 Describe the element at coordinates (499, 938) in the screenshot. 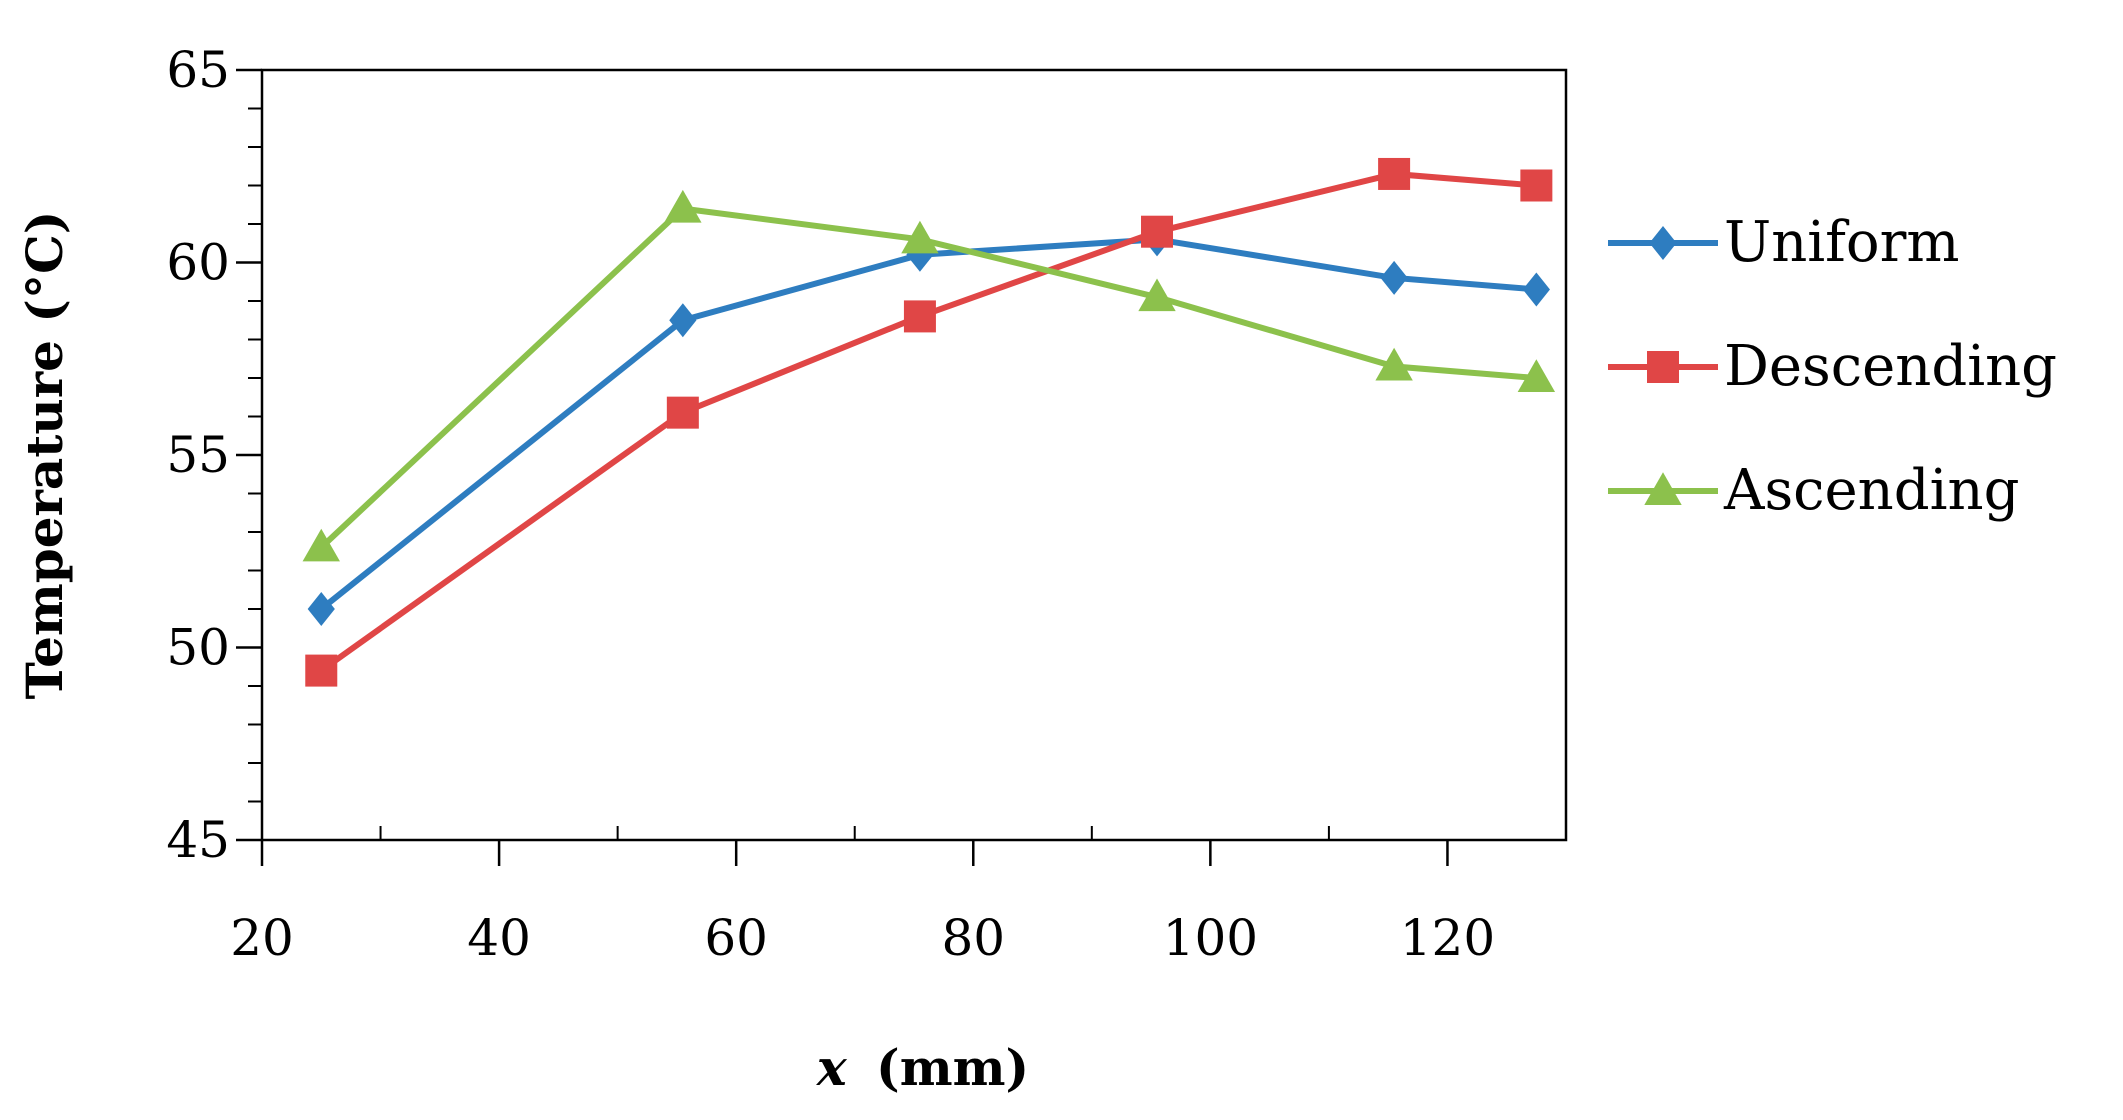

I see `x-tick-label: 40` at that location.